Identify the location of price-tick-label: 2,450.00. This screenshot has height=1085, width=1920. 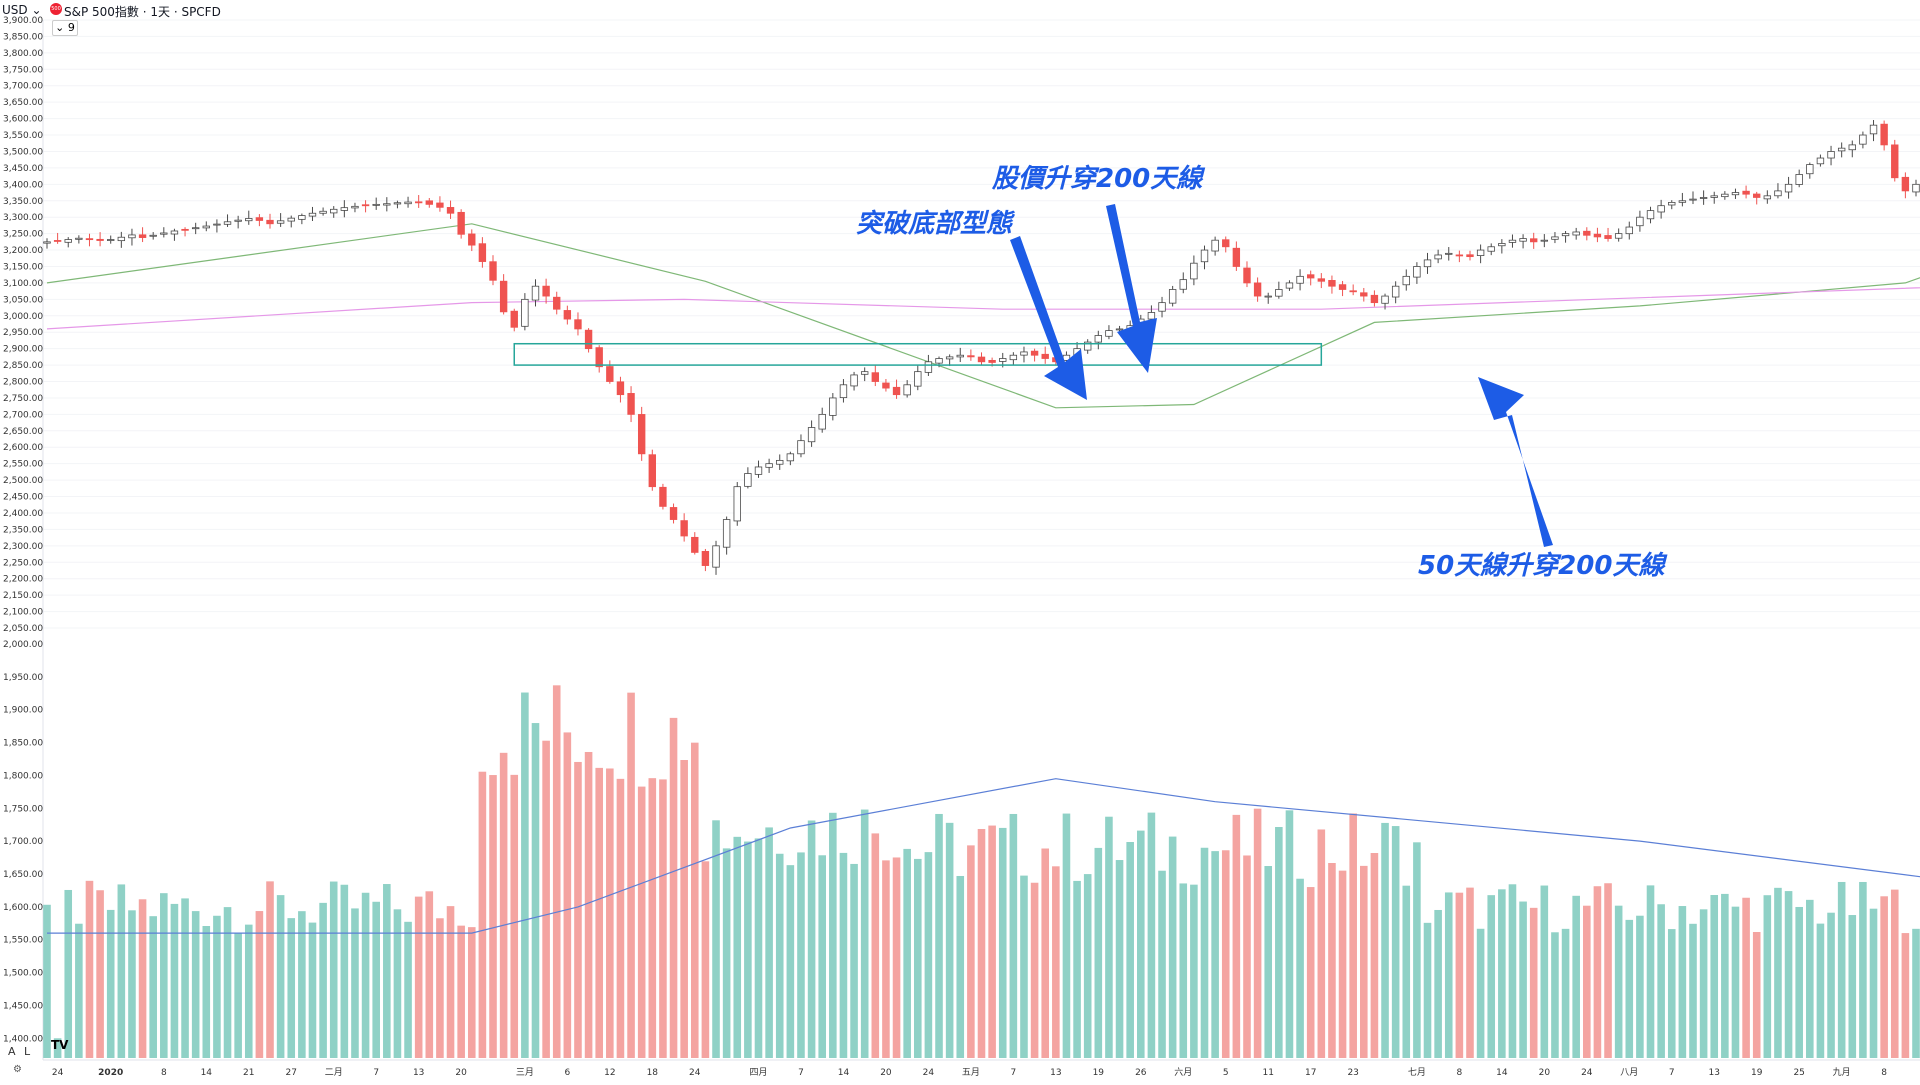
(23, 498).